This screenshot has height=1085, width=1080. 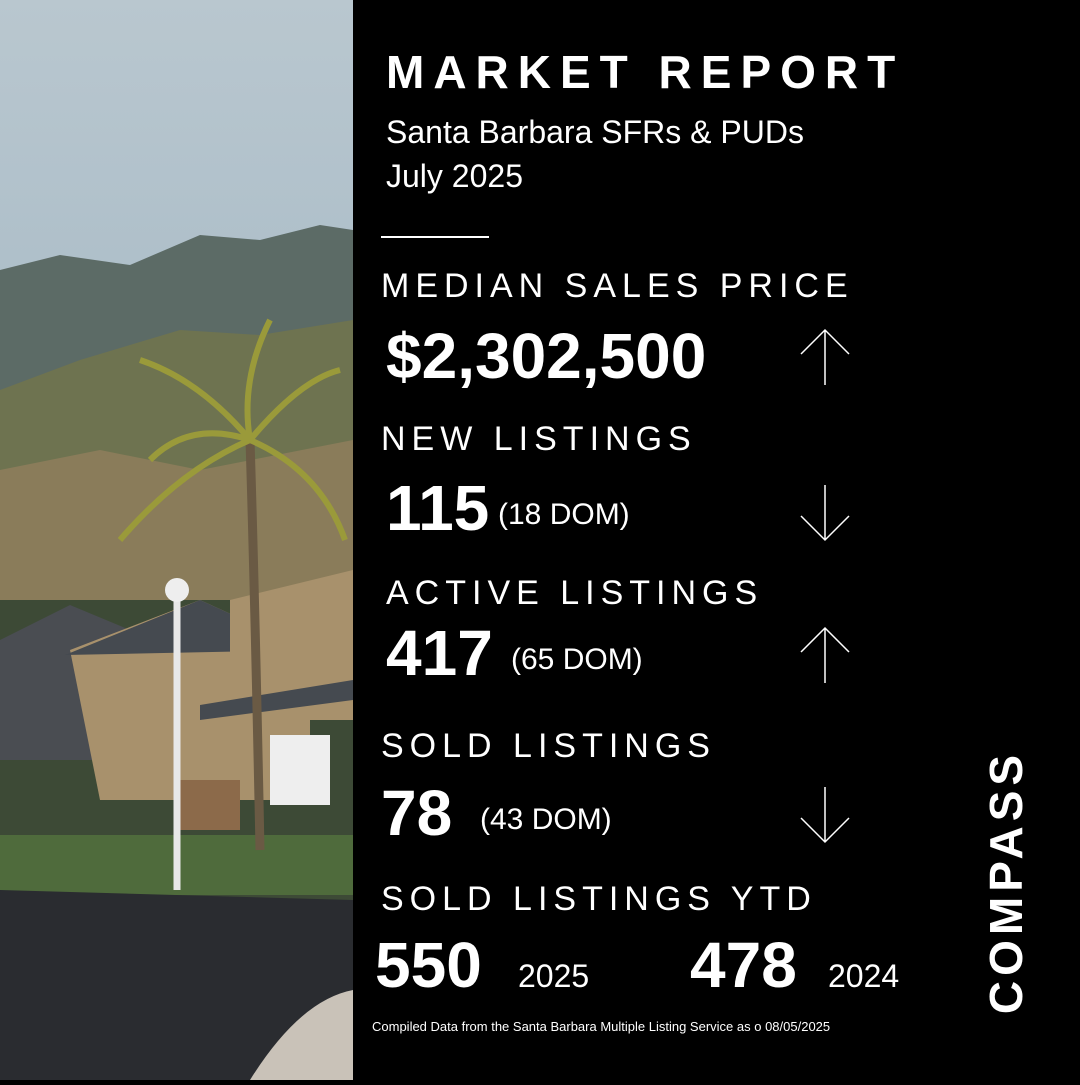 I want to click on date: July 2025, so click(x=454, y=176).